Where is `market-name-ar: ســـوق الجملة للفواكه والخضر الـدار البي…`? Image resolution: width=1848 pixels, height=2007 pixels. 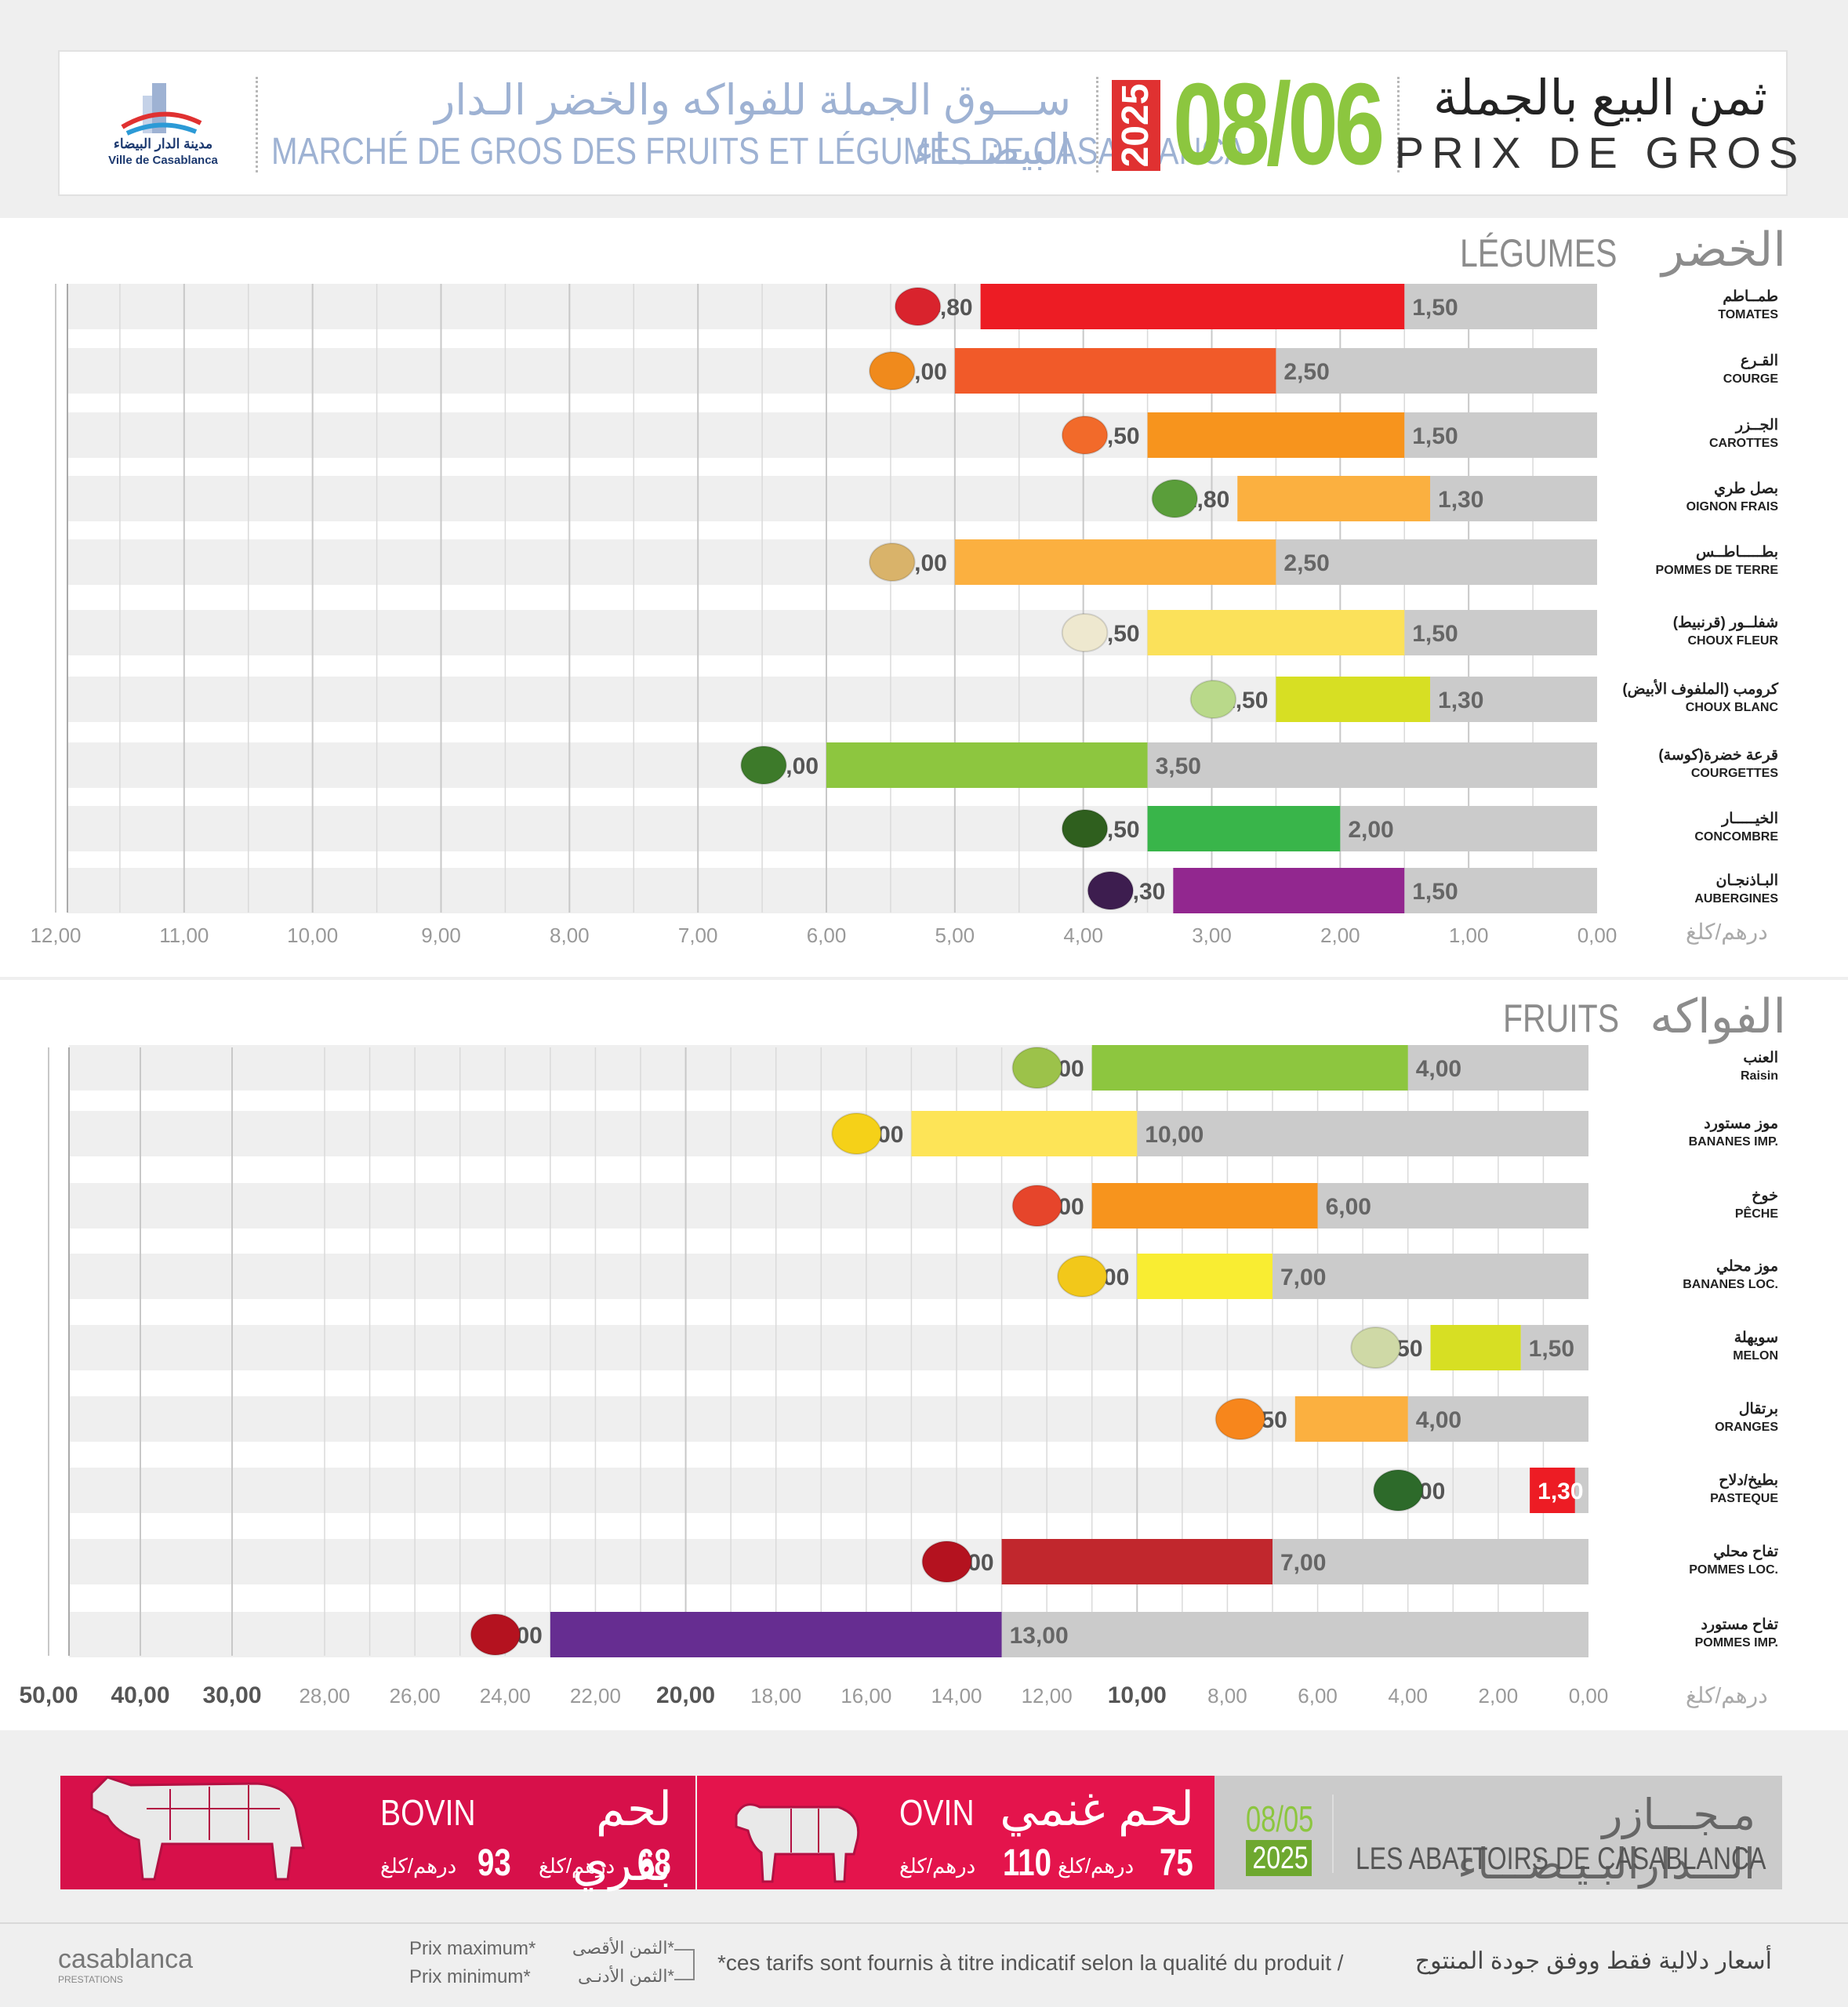
market-name-ar: ســـوق الجملة للفواكه والخضر الـدار البي… is located at coordinates (752, 125).